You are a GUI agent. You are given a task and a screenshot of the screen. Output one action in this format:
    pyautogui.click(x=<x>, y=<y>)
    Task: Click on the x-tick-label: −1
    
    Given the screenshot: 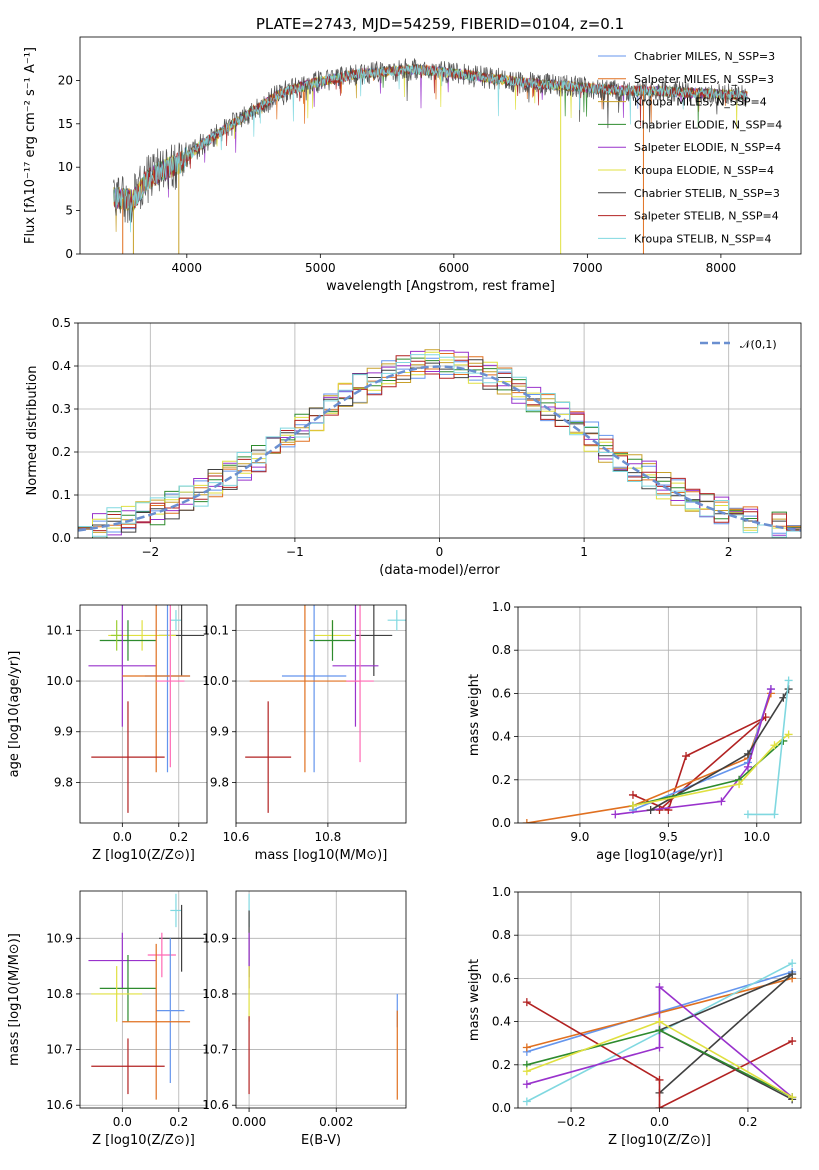 What is the action you would take?
    pyautogui.click(x=295, y=552)
    